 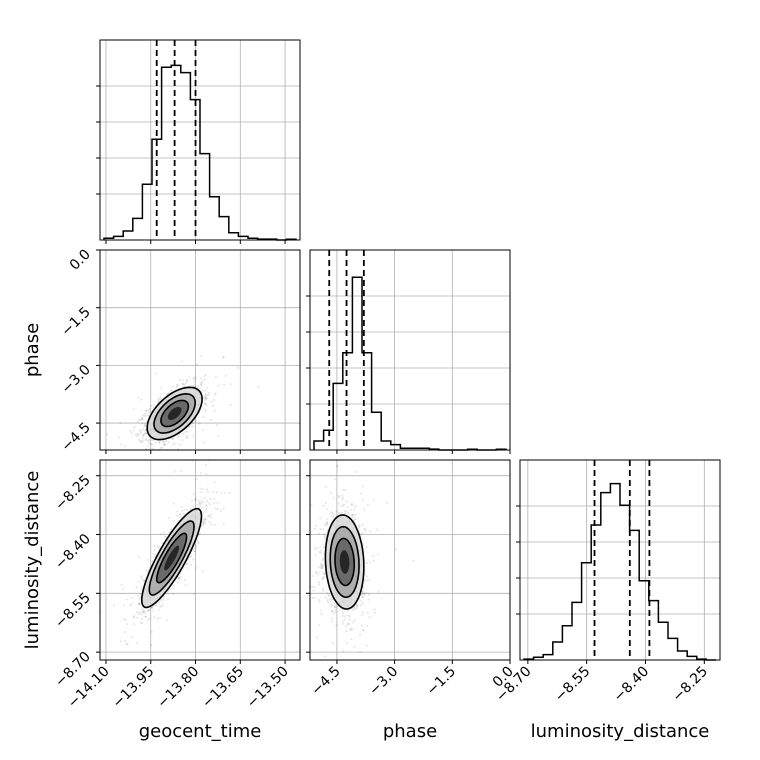 I want to click on histogram-panel-geocent_time, so click(x=198, y=141).